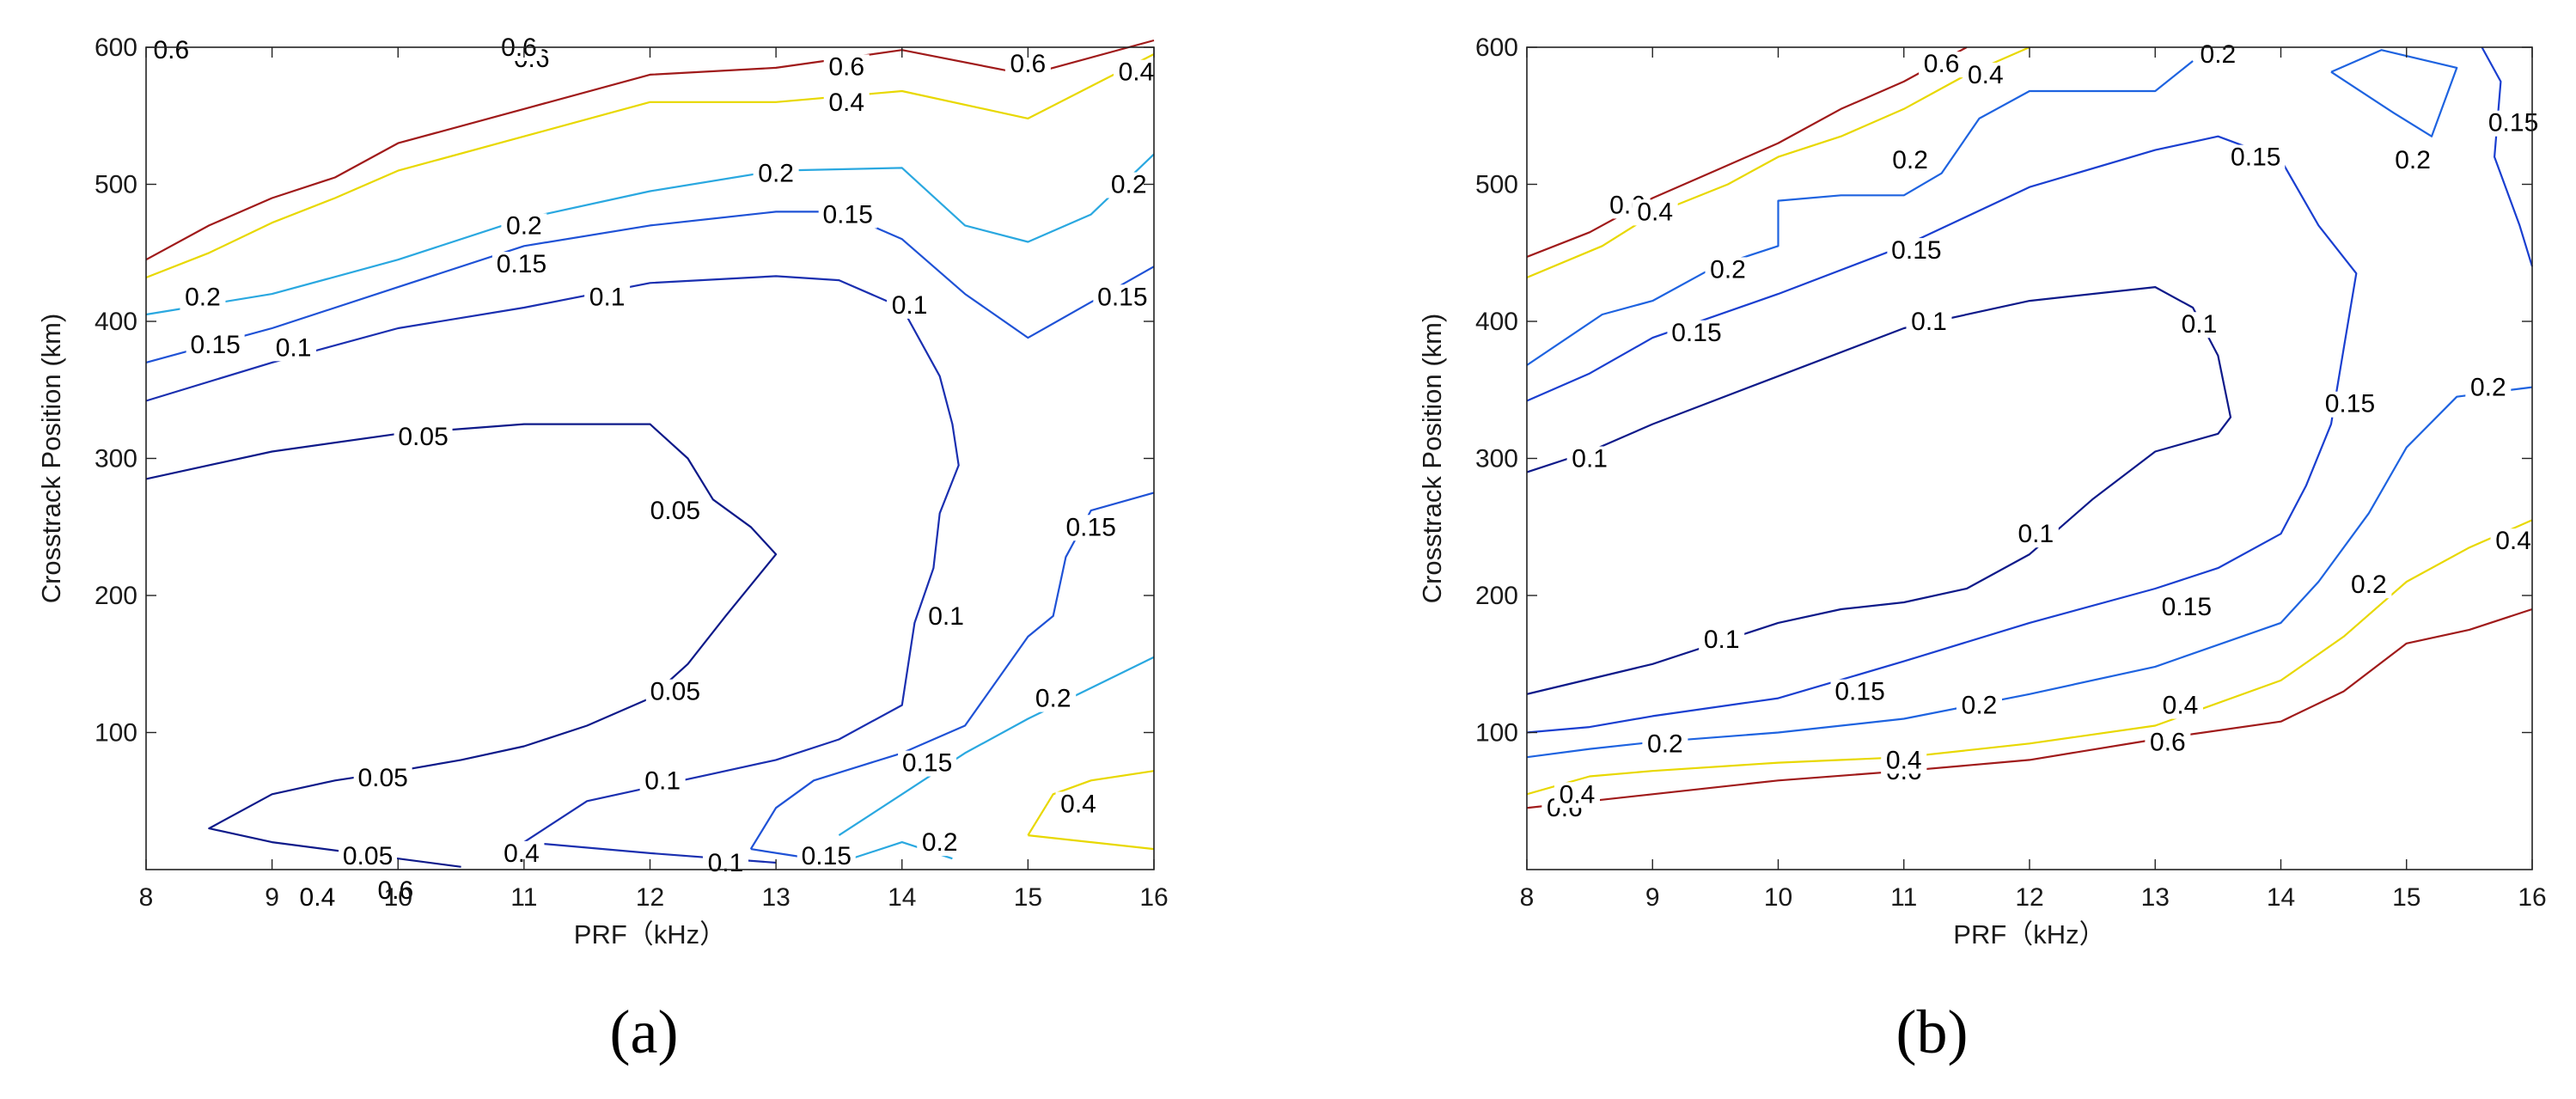 Image resolution: width=2576 pixels, height=1099 pixels. What do you see at coordinates (1496, 48) in the screenshot?
I see `y-tick-label: 600` at bounding box center [1496, 48].